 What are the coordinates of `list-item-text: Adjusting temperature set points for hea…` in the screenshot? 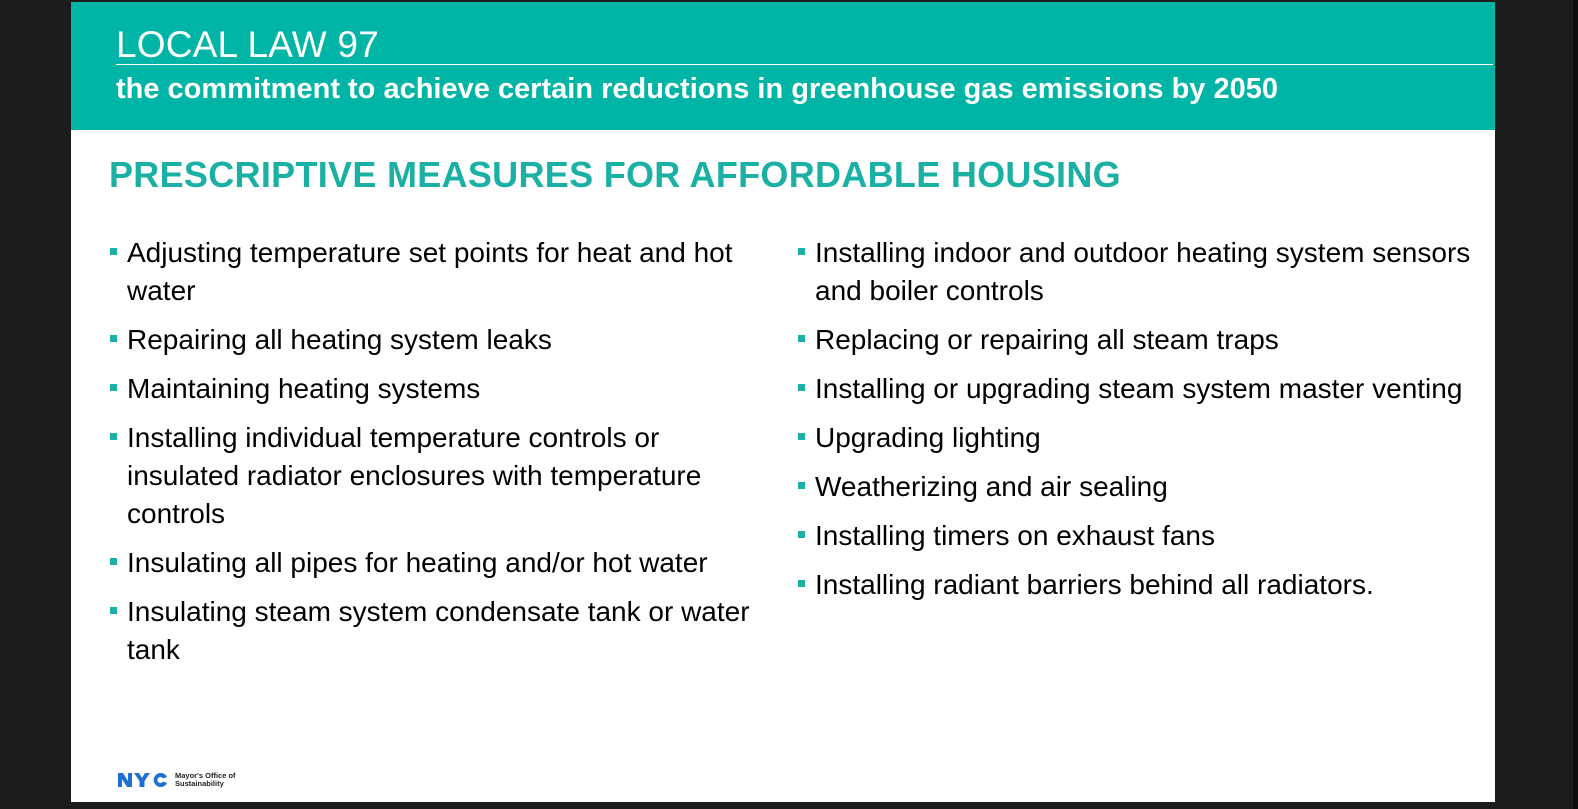 It's located at (430, 271).